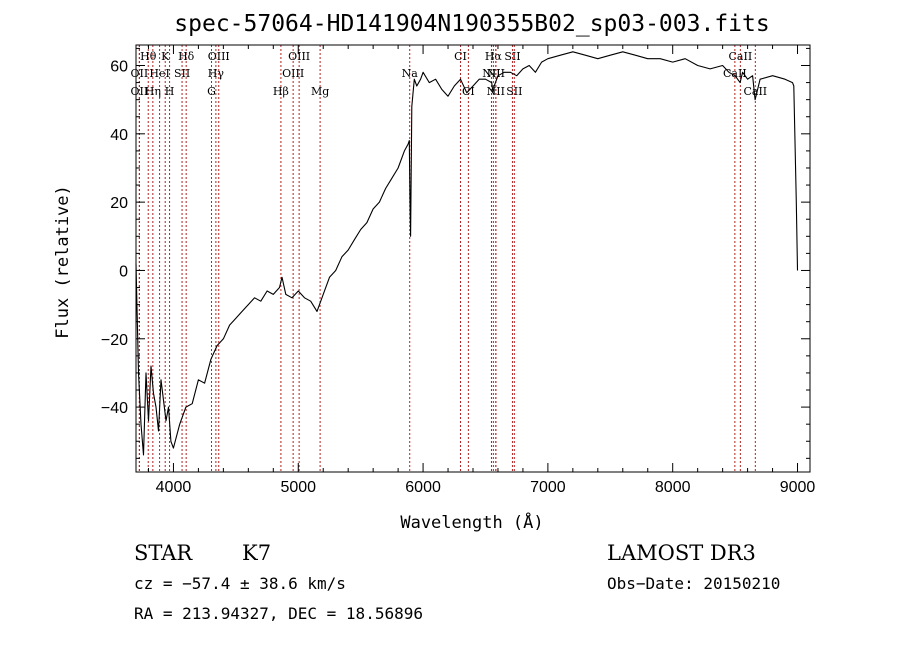 The height and width of the screenshot is (649, 900). Describe the element at coordinates (471, 522) in the screenshot. I see `x-axis-label: Wavelength (Å)` at that location.